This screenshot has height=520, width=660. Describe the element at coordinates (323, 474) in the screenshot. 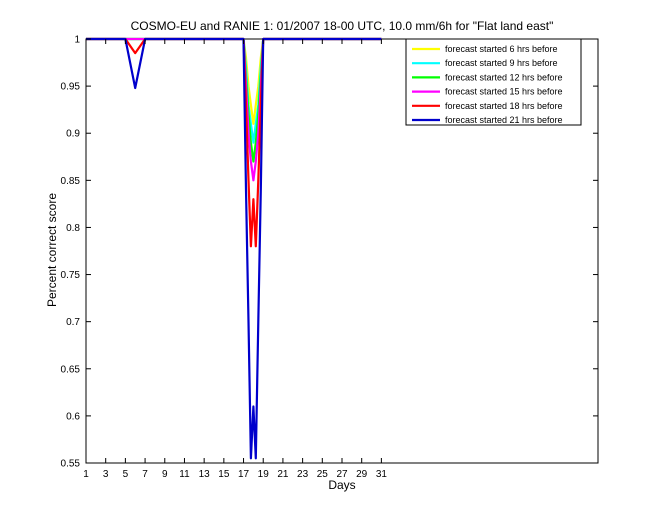

I see `x-tick-label: 25` at that location.